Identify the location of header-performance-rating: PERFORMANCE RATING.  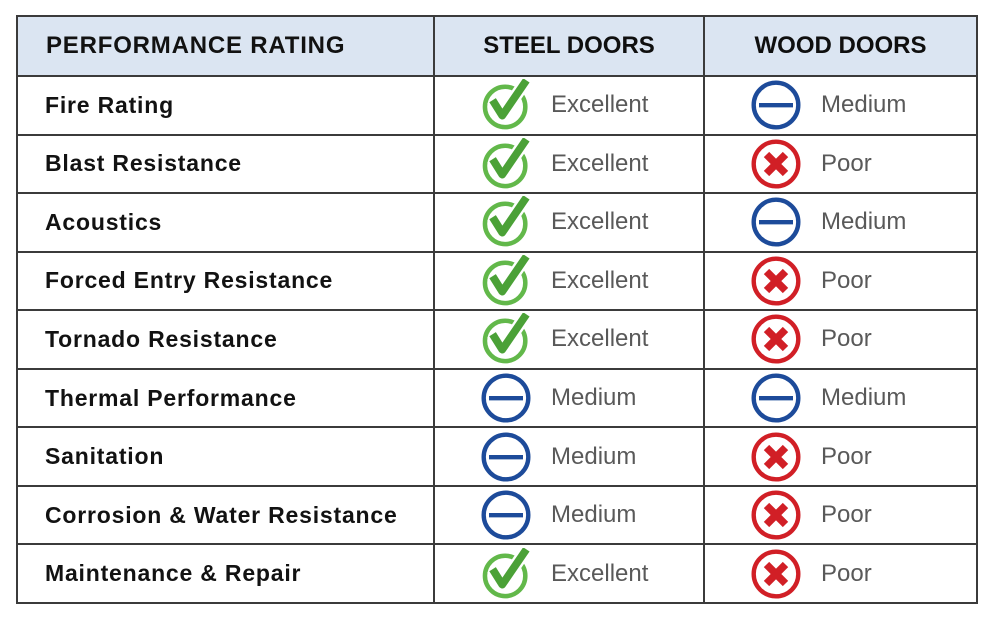
(225, 46).